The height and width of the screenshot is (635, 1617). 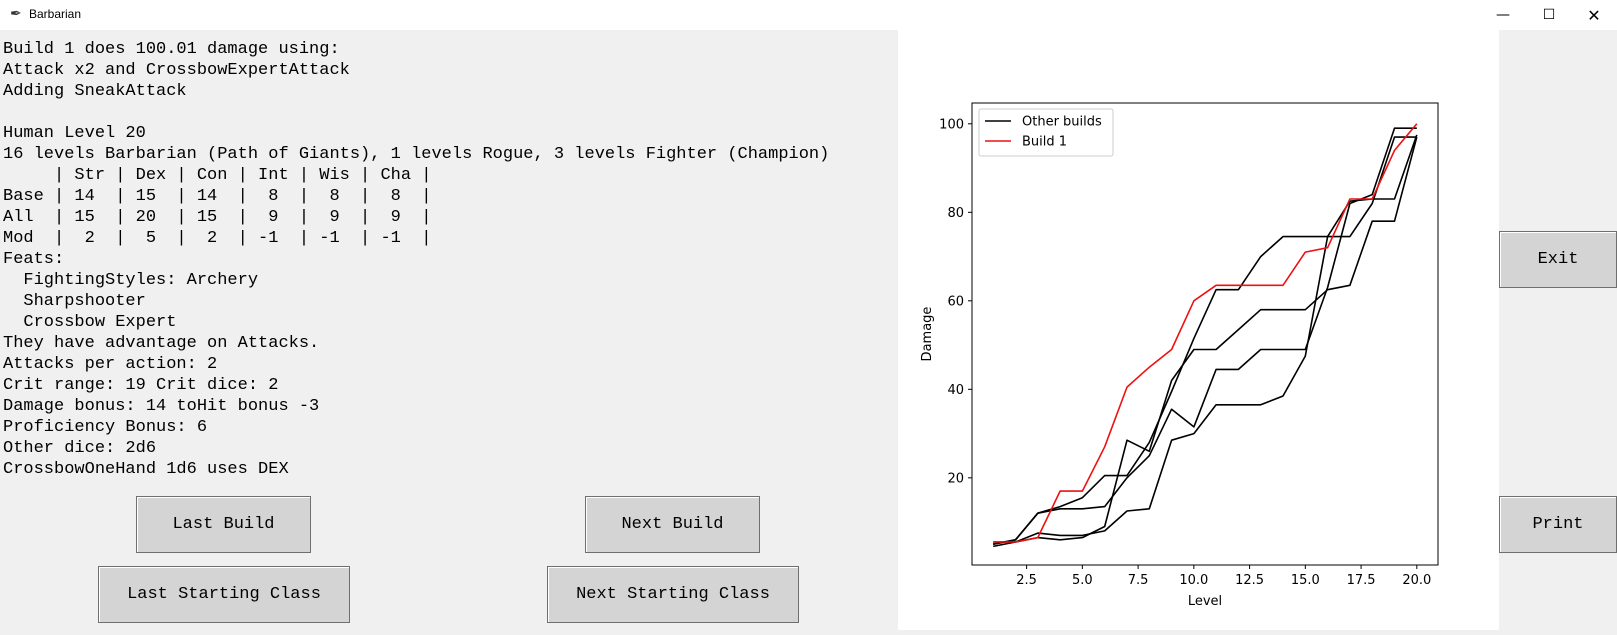 I want to click on next-starting-class-button: Next Starting Class, so click(x=673, y=594).